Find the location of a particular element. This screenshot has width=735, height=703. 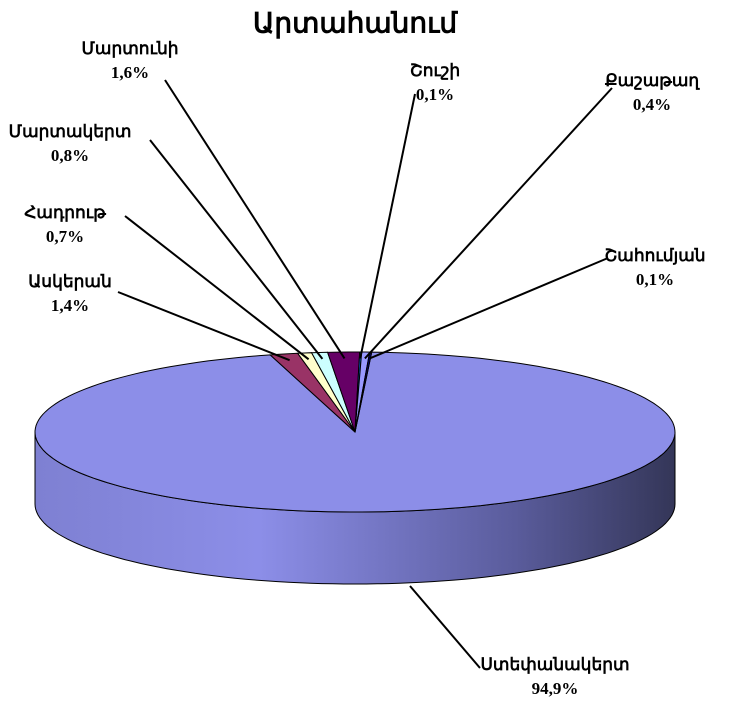

slice-label: Մարտակերտ is located at coordinates (70, 131).